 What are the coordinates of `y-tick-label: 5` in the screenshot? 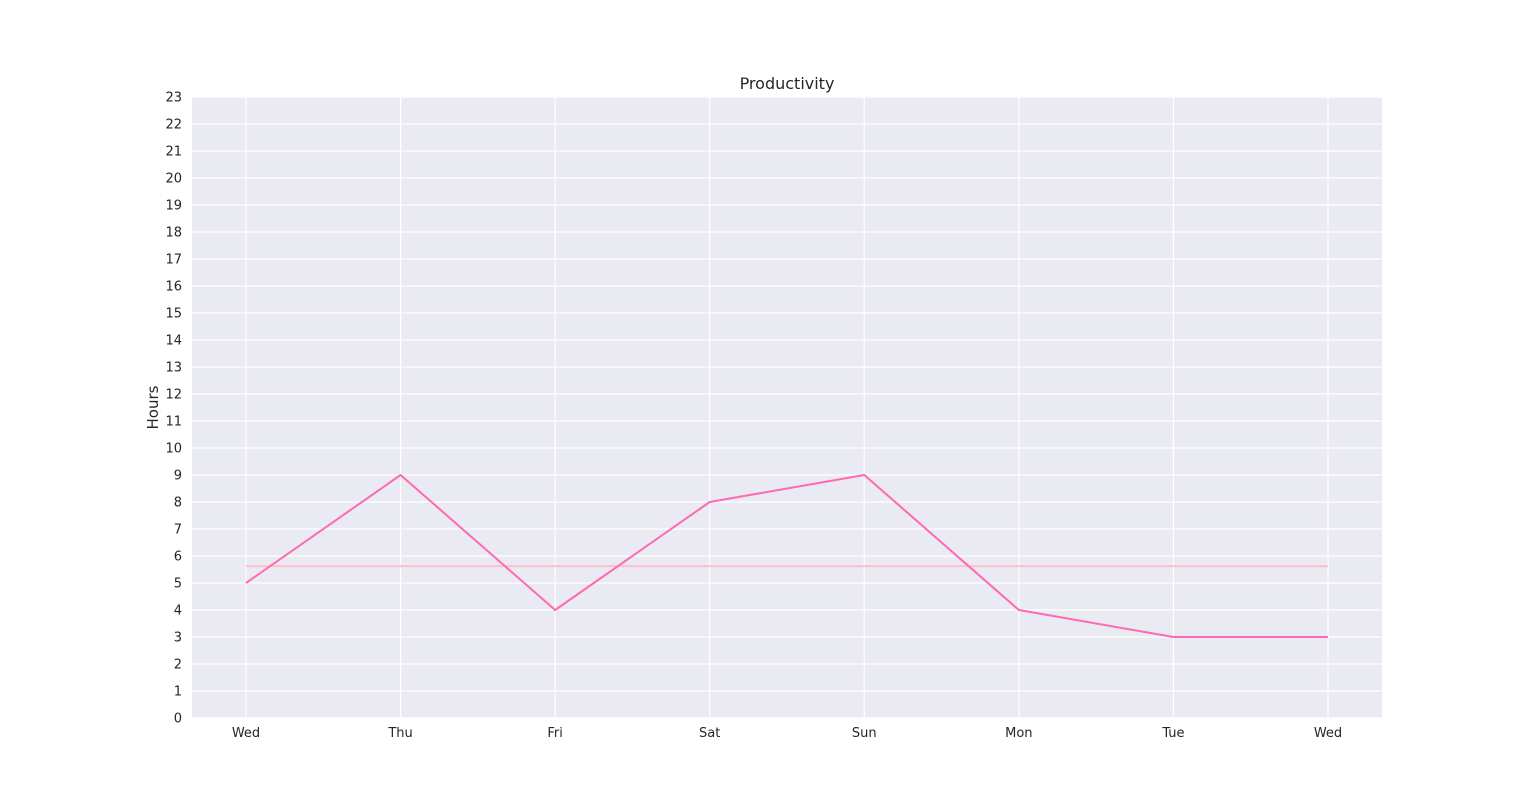 It's located at (178, 584).